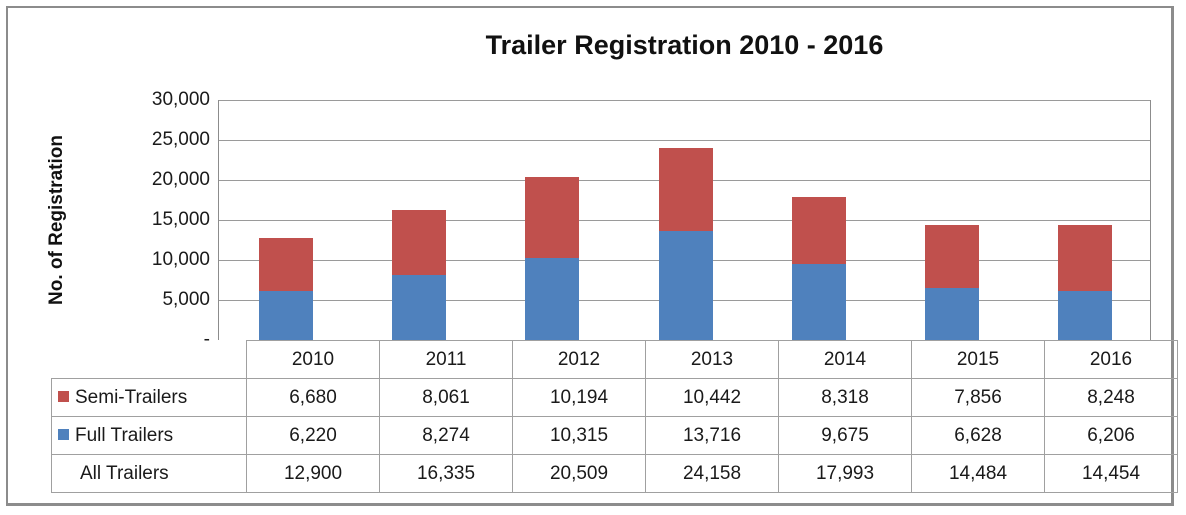 Image resolution: width=1186 pixels, height=515 pixels. Describe the element at coordinates (579, 435) in the screenshot. I see `table-cell: 10,315` at that location.